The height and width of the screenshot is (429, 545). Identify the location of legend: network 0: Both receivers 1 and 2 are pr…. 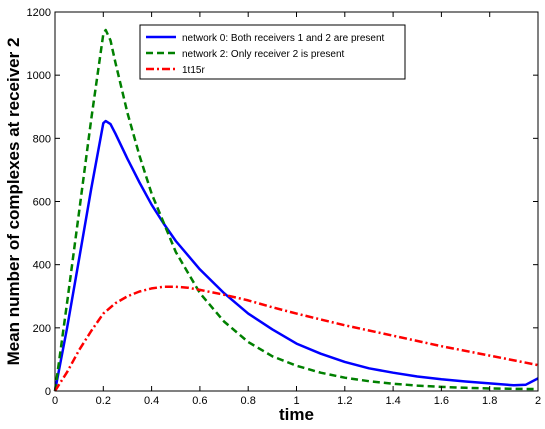
(272, 52).